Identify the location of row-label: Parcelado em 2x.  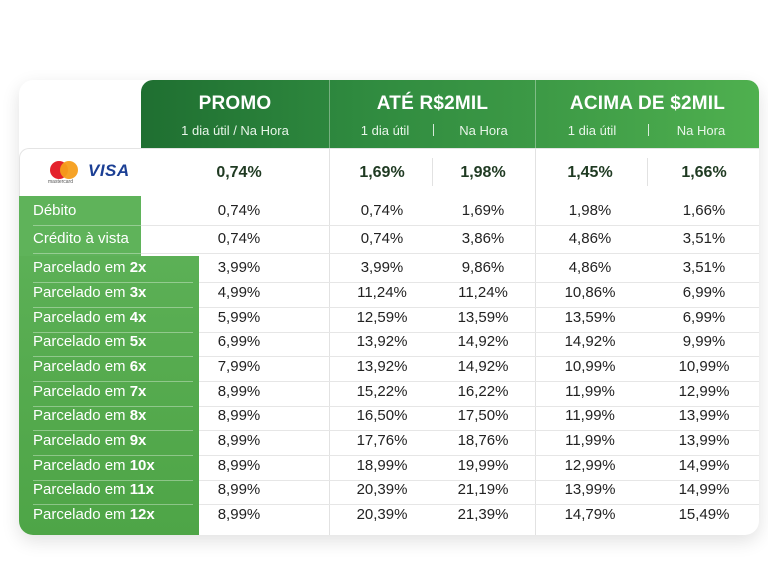
(89, 267).